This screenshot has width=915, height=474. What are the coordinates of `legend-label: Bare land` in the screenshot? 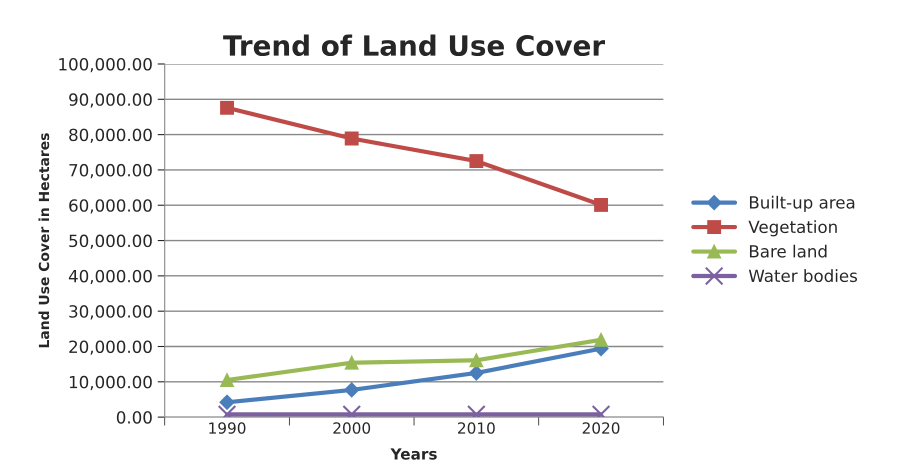 It's located at (788, 251).